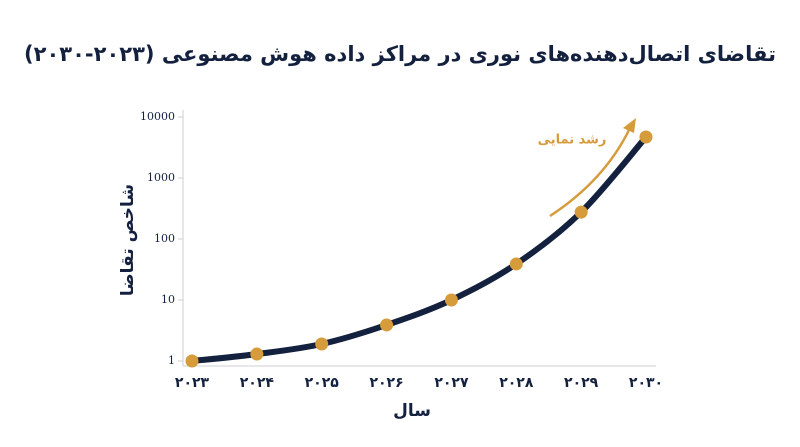 Image resolution: width=800 pixels, height=447 pixels. What do you see at coordinates (161, 177) in the screenshot?
I see `y-tick-label: 1000` at bounding box center [161, 177].